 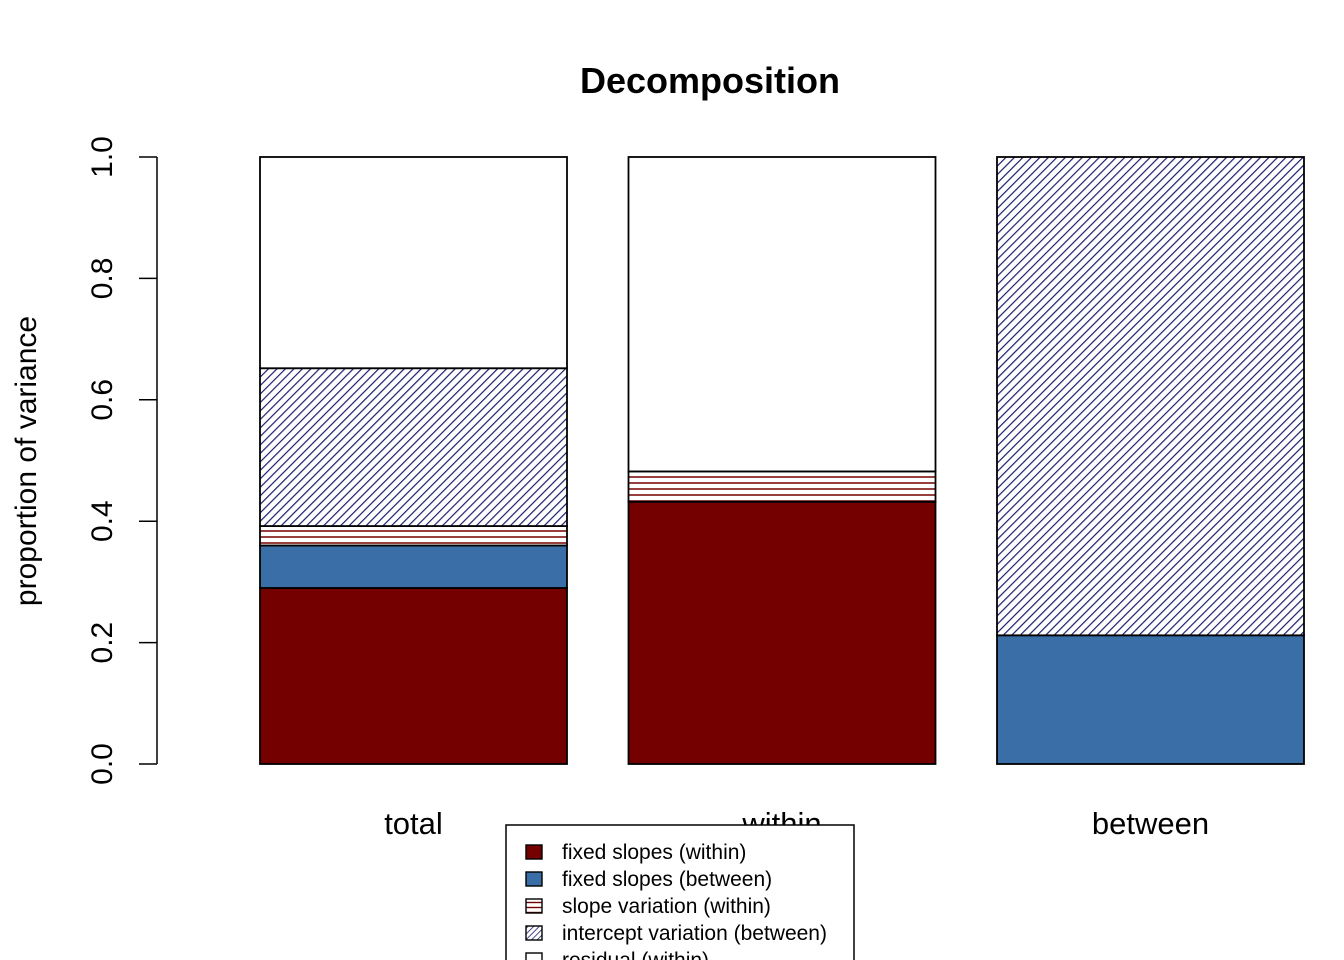 I want to click on category-label-total: total, so click(x=413, y=823).